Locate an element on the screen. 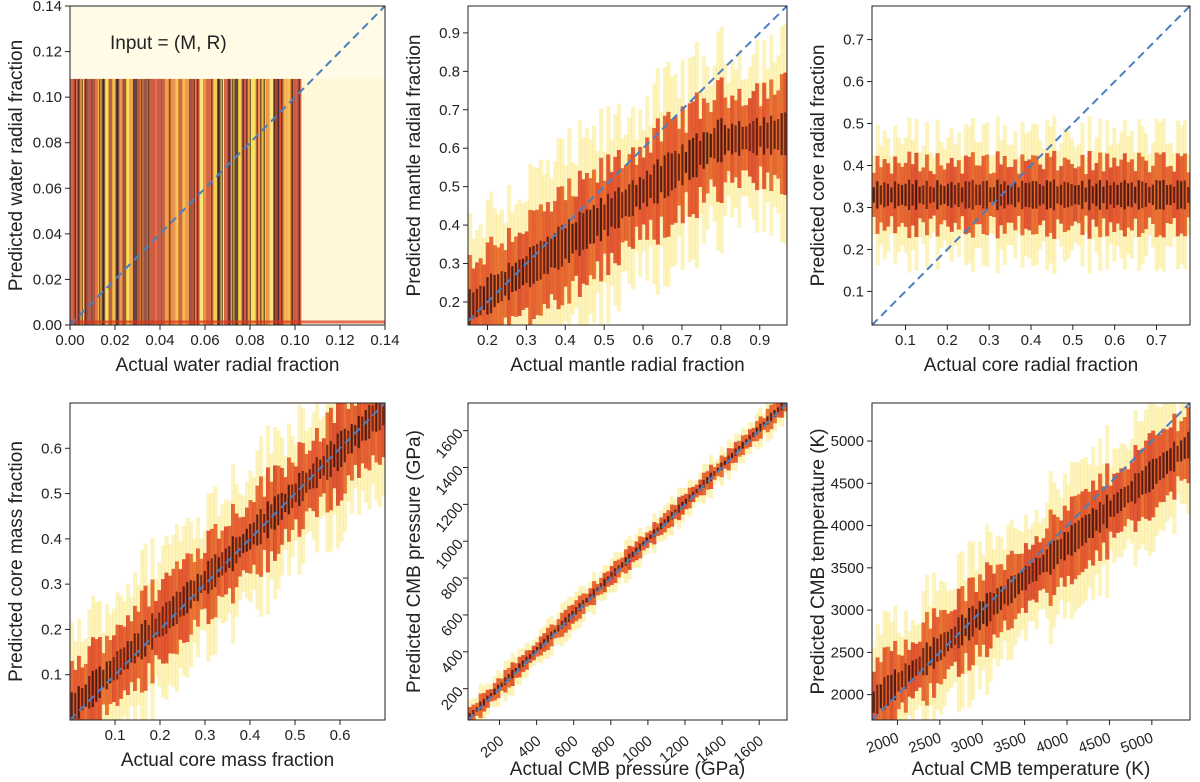 This screenshot has height=782, width=1200. panel-6-y-axis-label: Predicted CMB temperature (K) is located at coordinates (818, 561).